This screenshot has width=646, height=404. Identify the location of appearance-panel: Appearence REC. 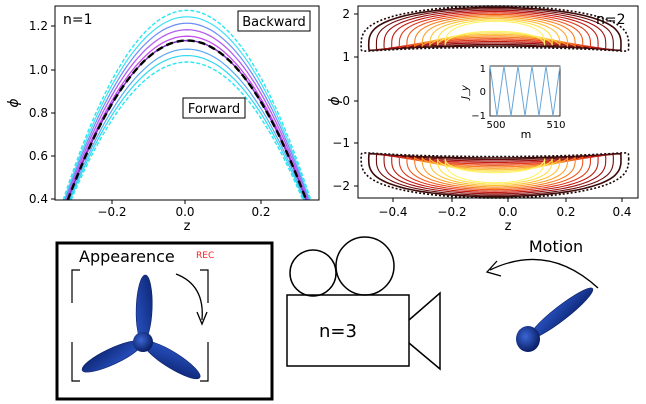
(164, 321).